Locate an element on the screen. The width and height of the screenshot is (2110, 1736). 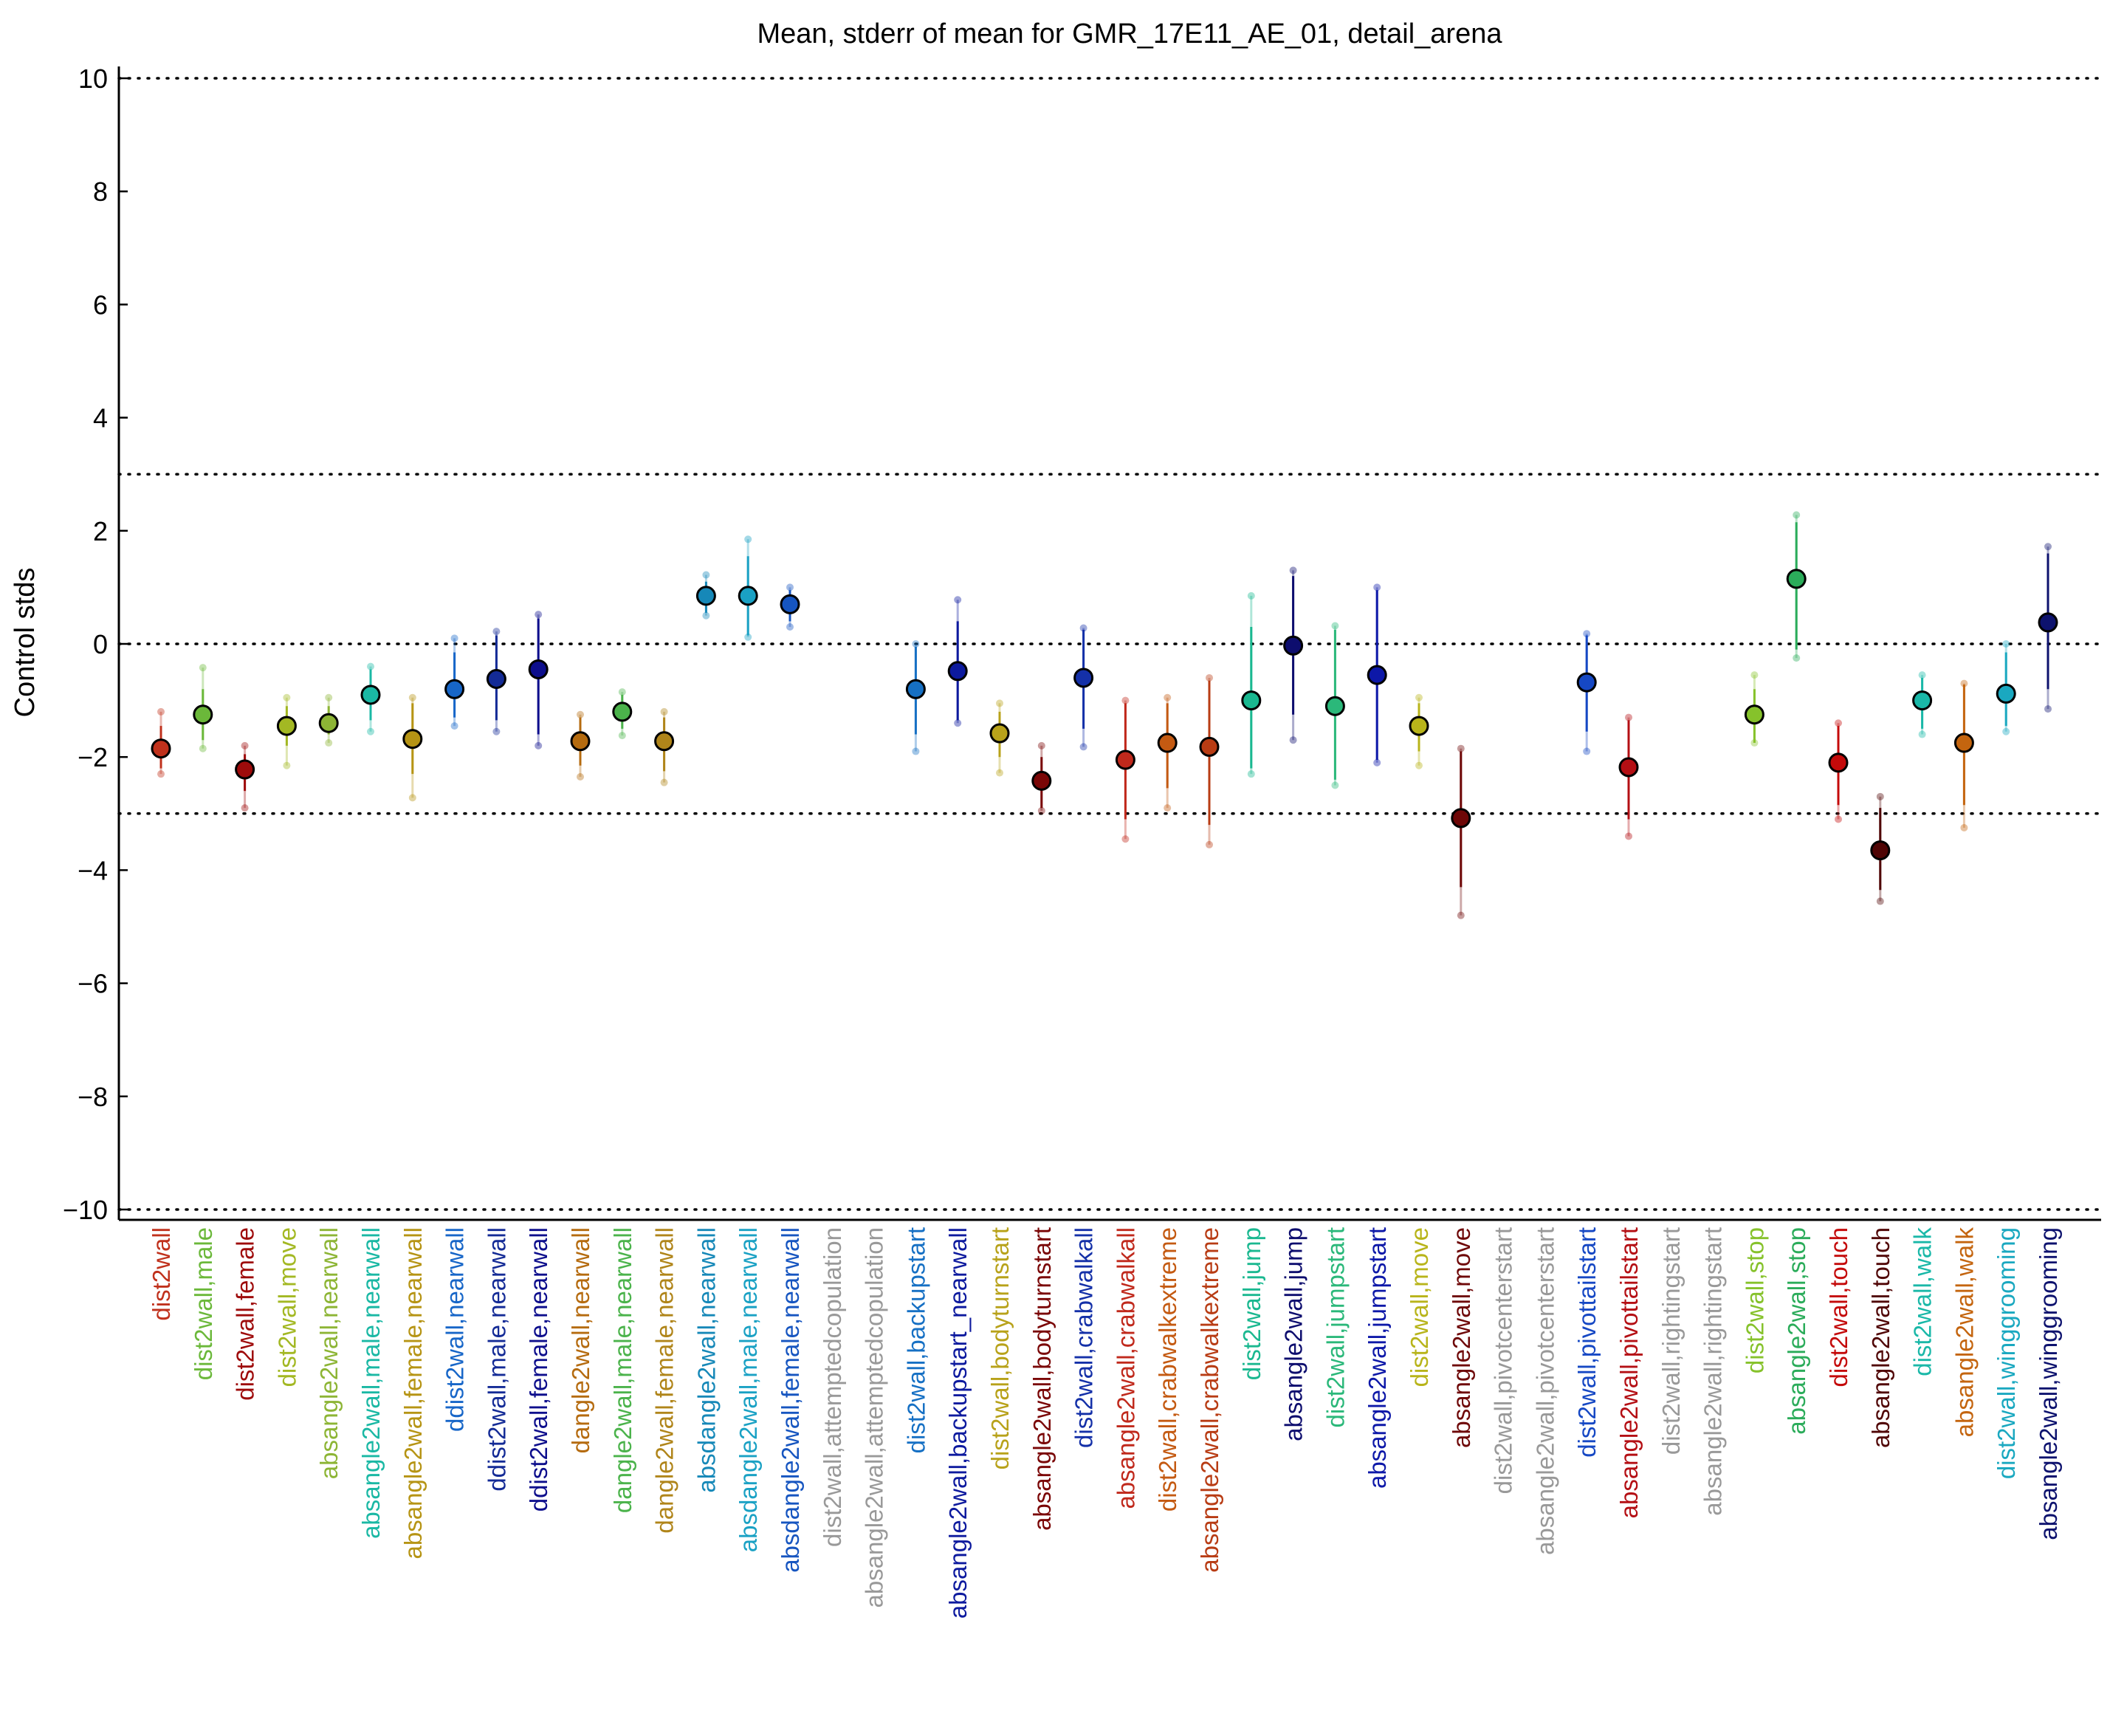
x-tick-label: absangle2wall,jumpstart is located at coordinates (1378, 1358).